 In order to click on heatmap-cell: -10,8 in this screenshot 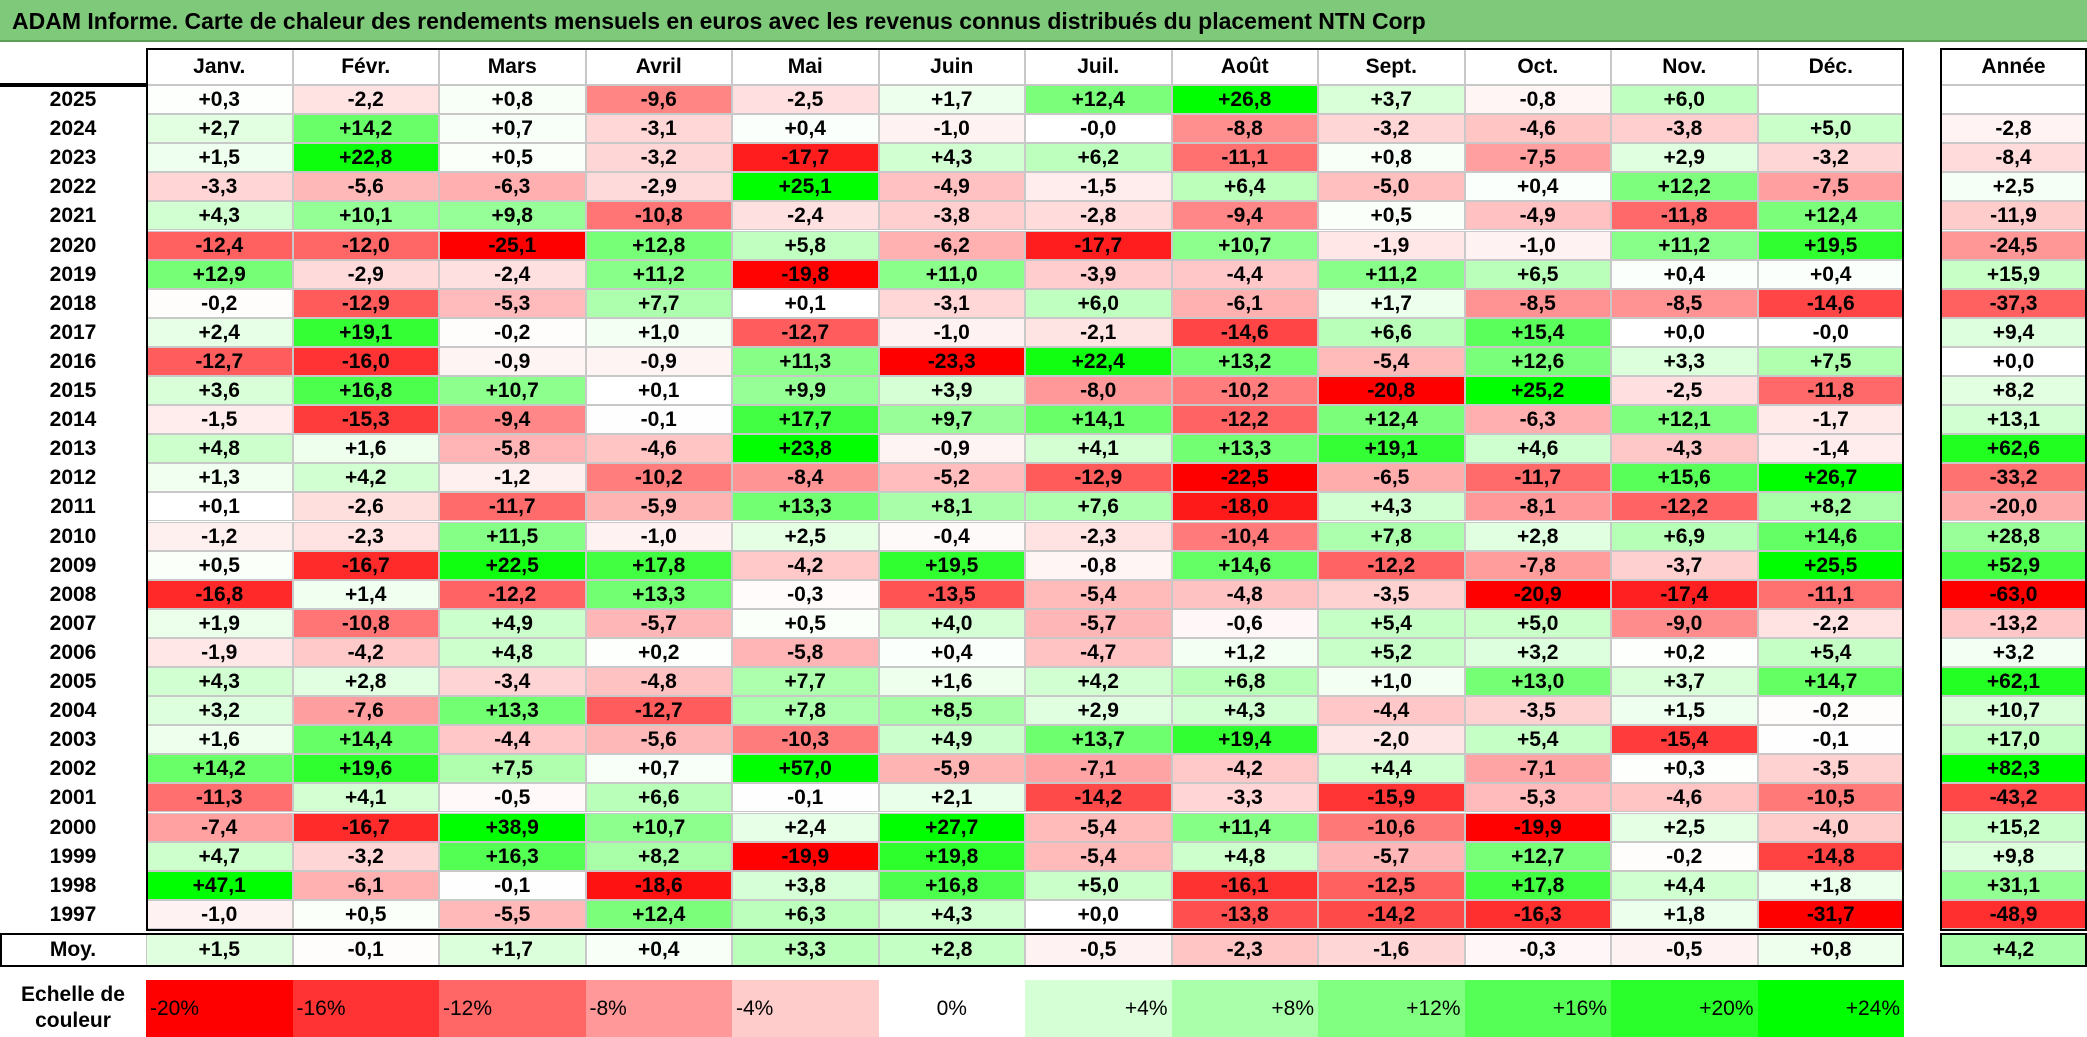, I will do `click(365, 623)`.